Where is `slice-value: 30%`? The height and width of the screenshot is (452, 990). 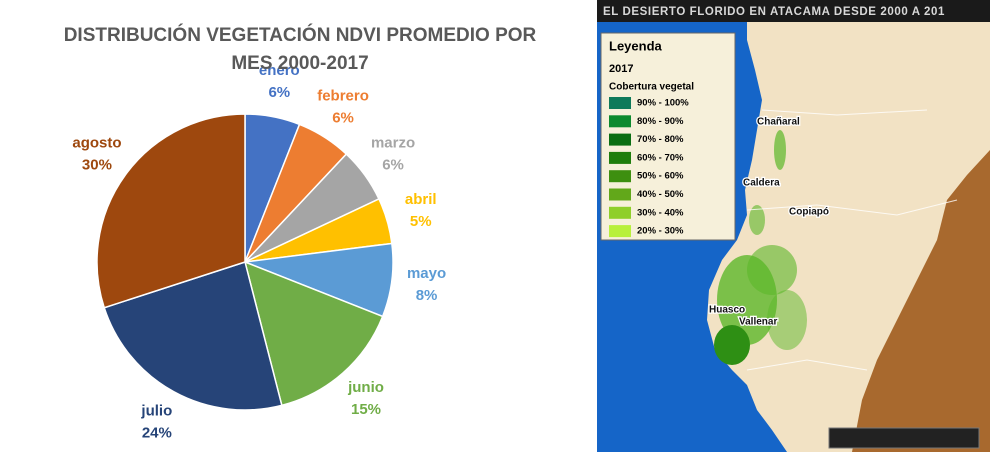 slice-value: 30% is located at coordinates (97, 164).